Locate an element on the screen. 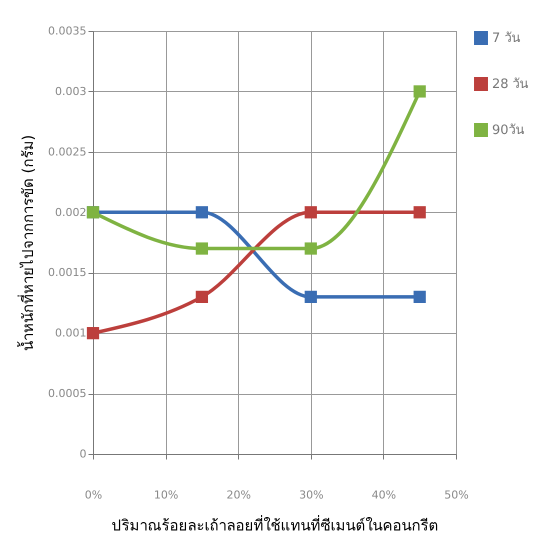 This screenshot has width=544, height=548. y-tick-label: 0.001 is located at coordinates (70, 333).